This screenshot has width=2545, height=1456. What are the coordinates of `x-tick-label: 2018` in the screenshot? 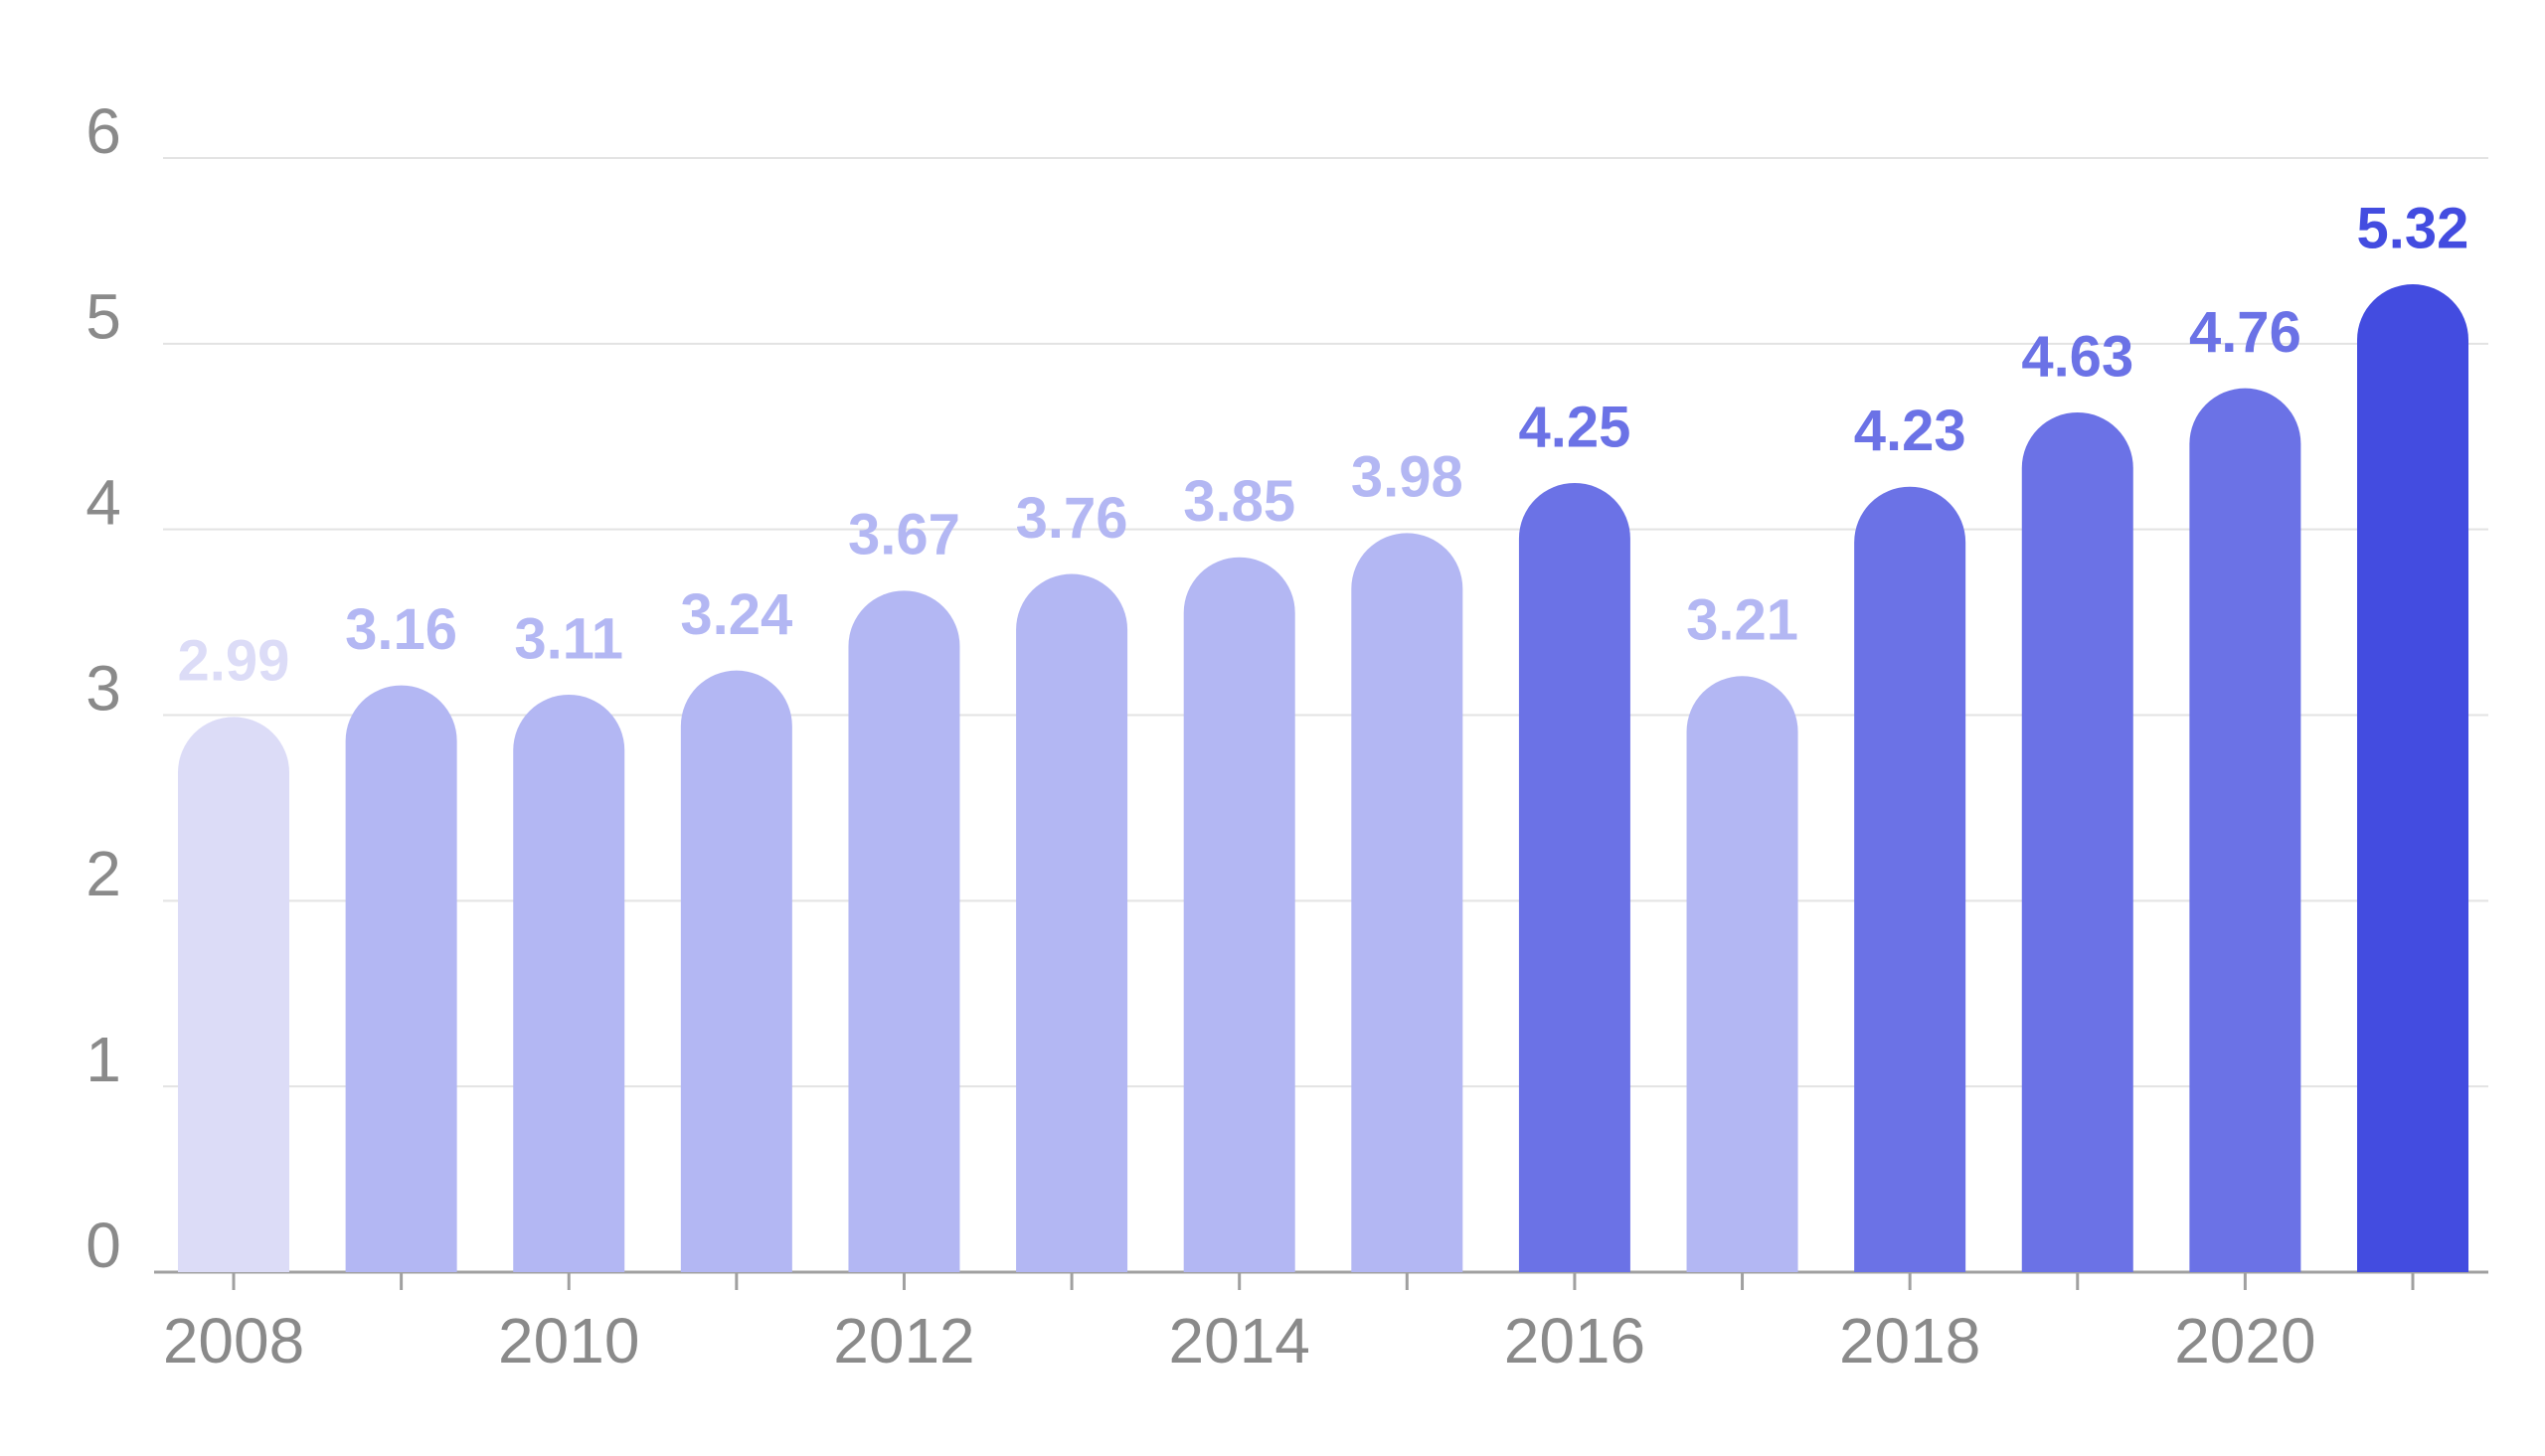 It's located at (1909, 1340).